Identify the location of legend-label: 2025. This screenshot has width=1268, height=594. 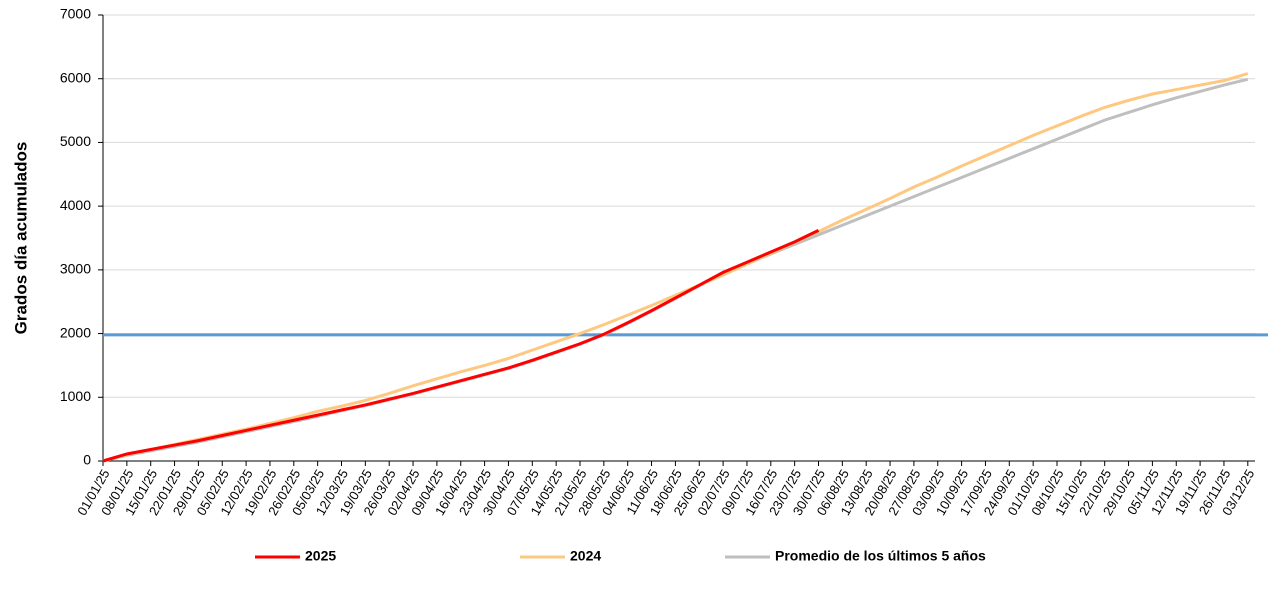
(320, 556).